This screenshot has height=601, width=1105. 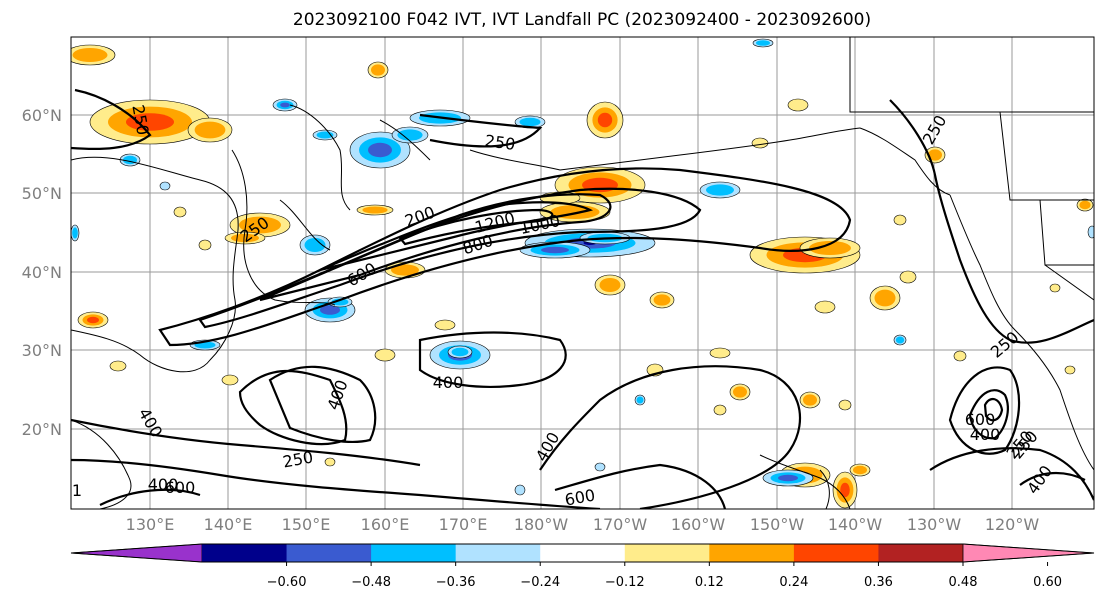 I want to click on colorbar-tick-label: 0.60, so click(x=1047, y=582).